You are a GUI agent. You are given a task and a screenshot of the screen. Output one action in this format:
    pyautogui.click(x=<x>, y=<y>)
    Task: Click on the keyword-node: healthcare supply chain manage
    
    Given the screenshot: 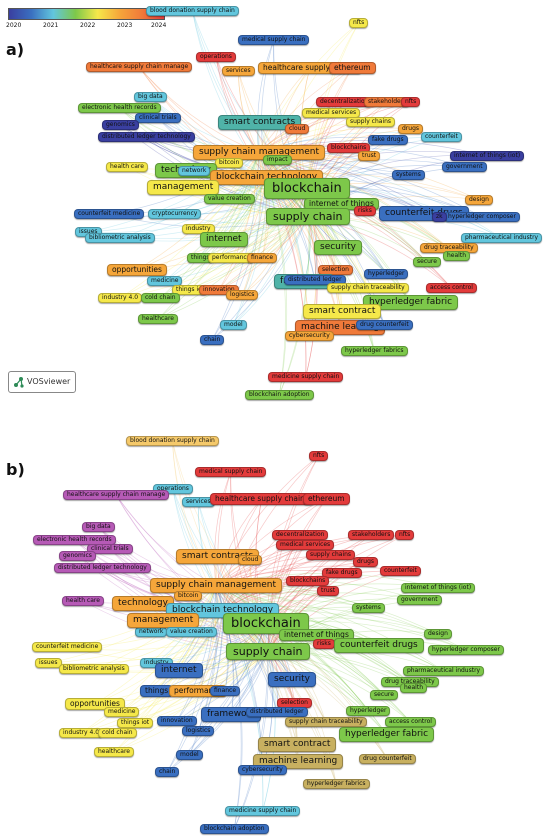 What is the action you would take?
    pyautogui.click(x=139, y=67)
    